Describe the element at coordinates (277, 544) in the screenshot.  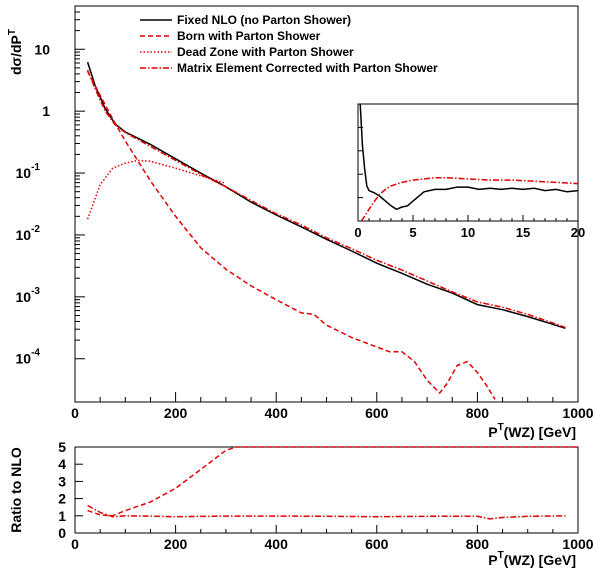
I see `ratio-x-tick-label-400: 400` at that location.